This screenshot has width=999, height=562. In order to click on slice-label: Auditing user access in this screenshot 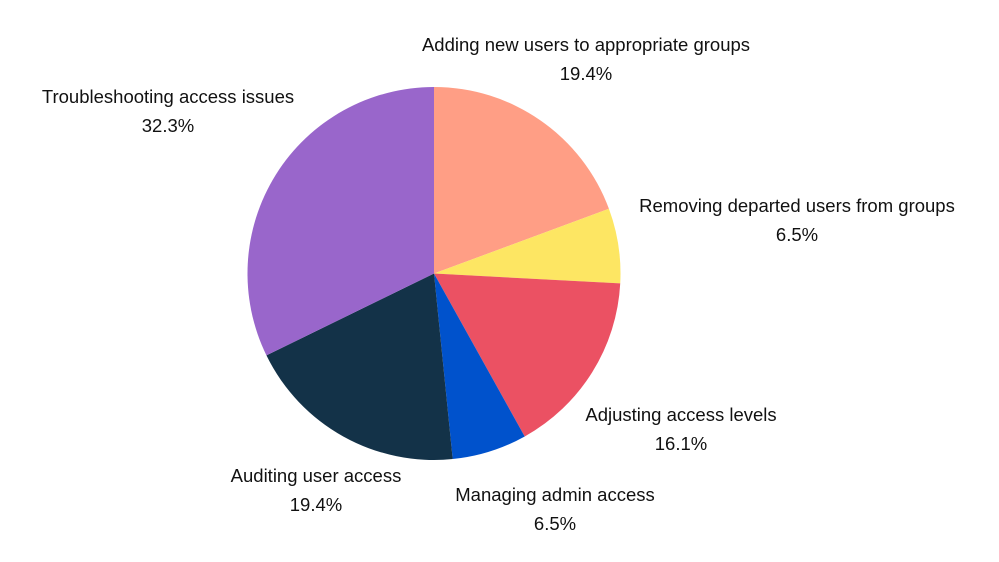, I will do `click(316, 475)`.